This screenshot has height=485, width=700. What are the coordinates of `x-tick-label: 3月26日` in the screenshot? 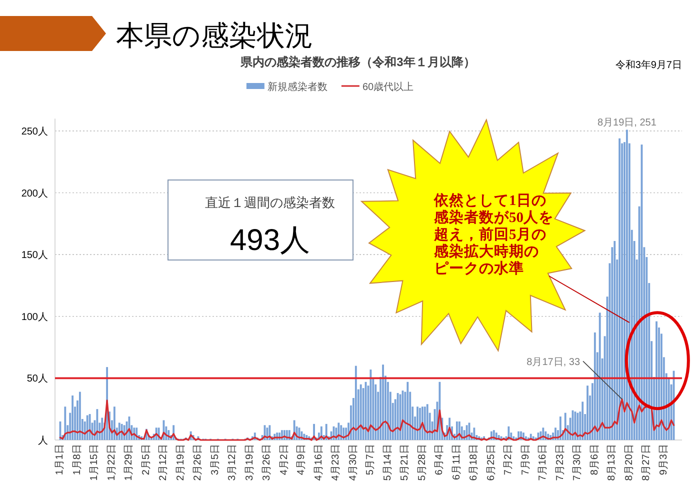 It's located at (267, 462).